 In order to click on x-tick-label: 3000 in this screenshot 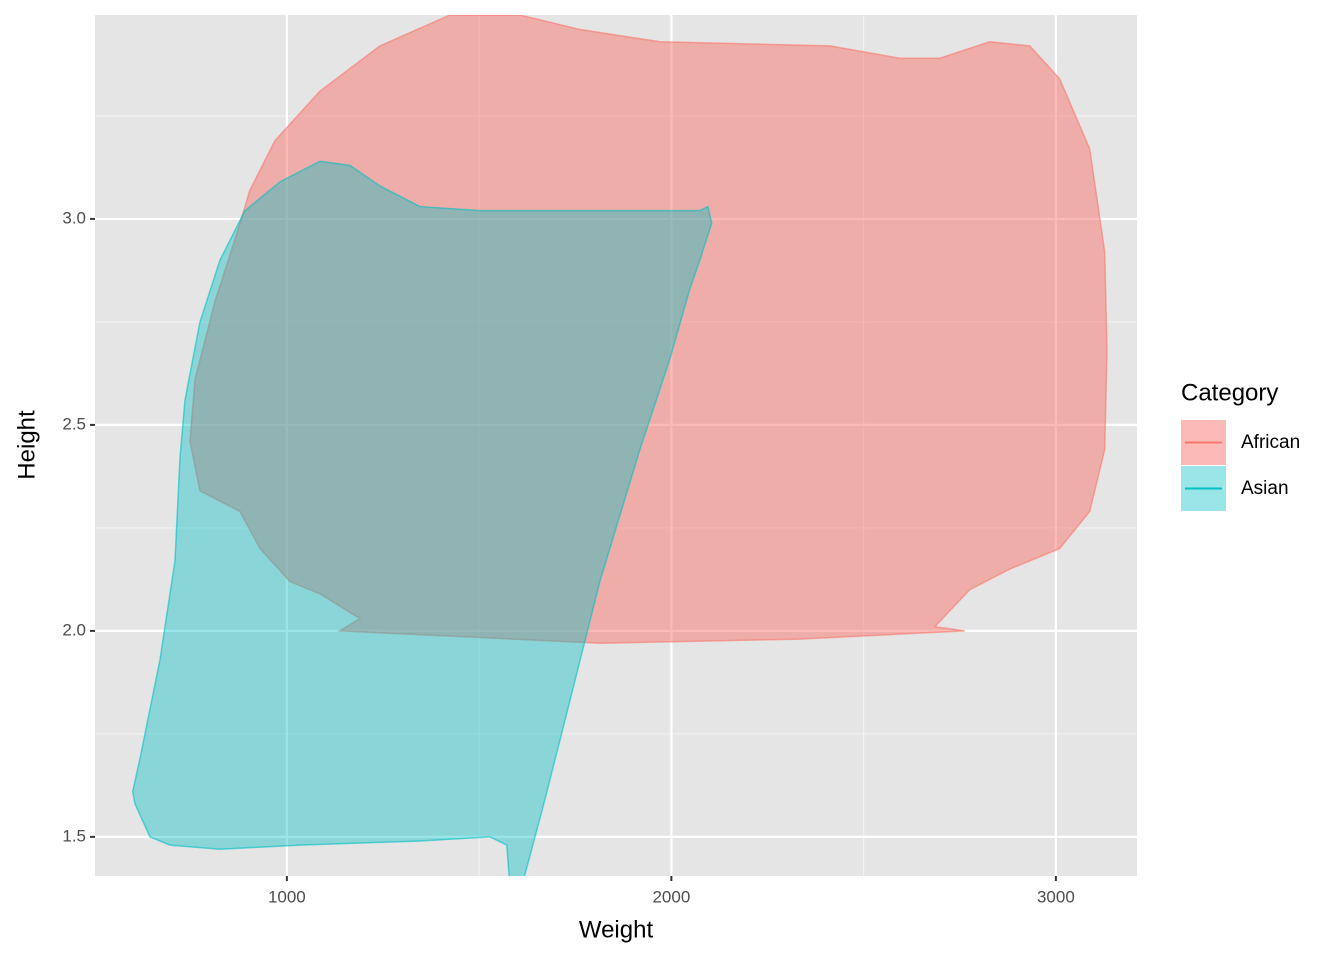, I will do `click(1056, 896)`.